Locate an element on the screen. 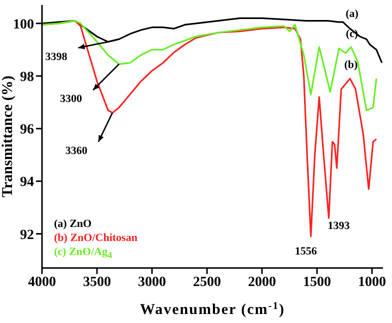 The image size is (392, 323). y-tick-label: 92 is located at coordinates (27, 235).